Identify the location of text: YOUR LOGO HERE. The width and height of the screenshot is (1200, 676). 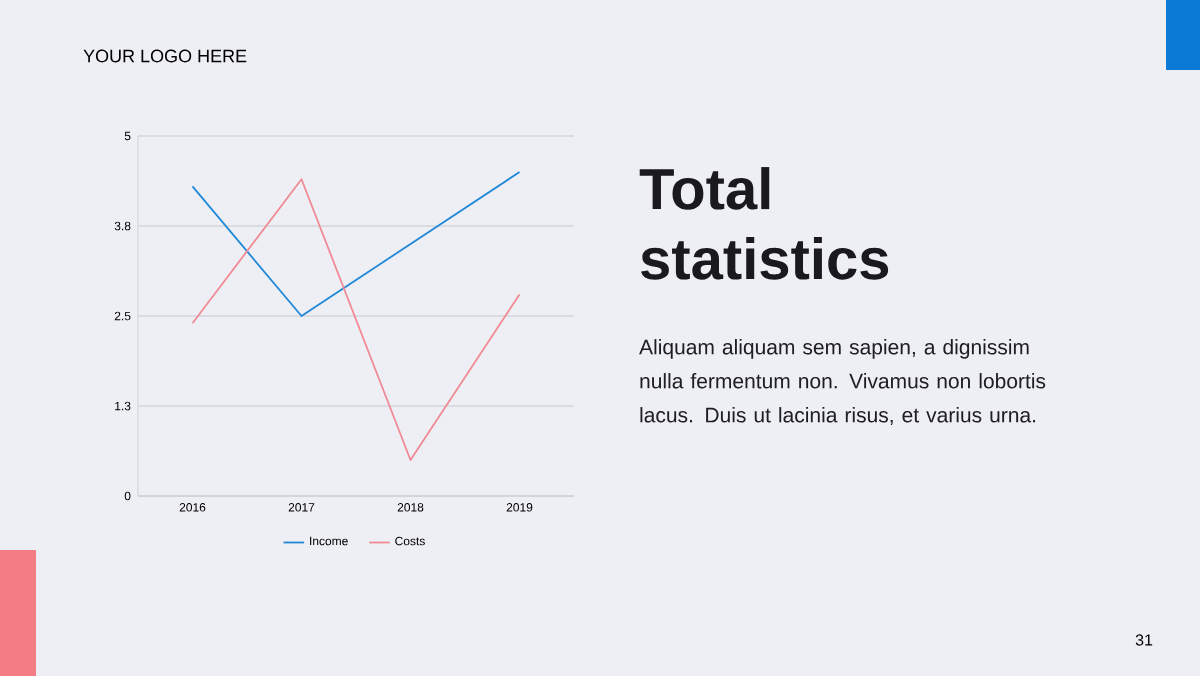
(165, 56).